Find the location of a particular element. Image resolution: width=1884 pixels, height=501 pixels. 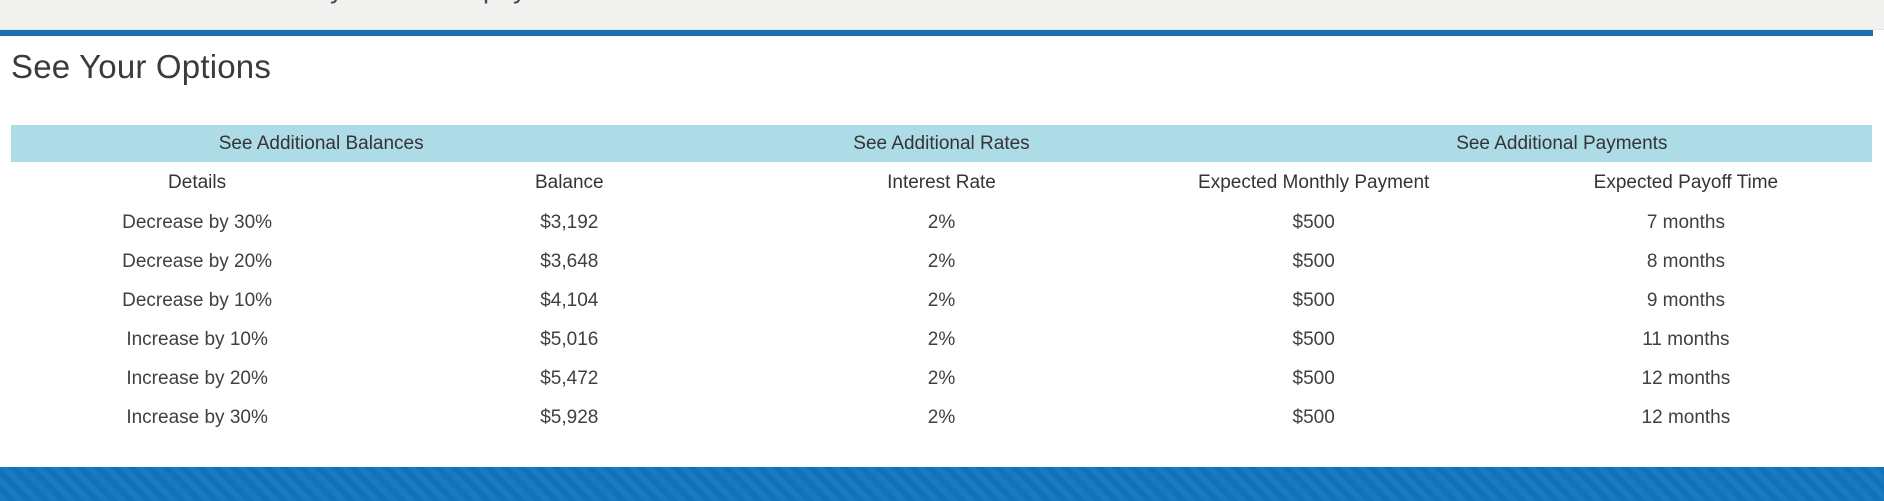

table-row: Increase by 20% $5,472 2% $500 12 months is located at coordinates (941, 378).